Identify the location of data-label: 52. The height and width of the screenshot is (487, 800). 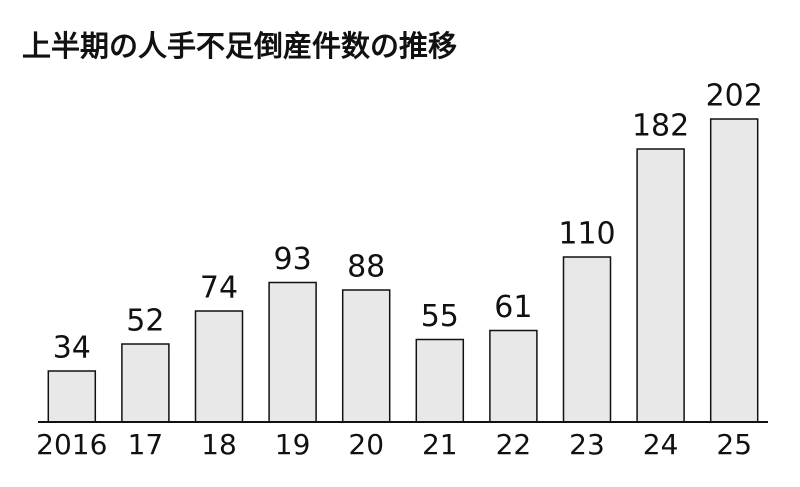
(145, 321).